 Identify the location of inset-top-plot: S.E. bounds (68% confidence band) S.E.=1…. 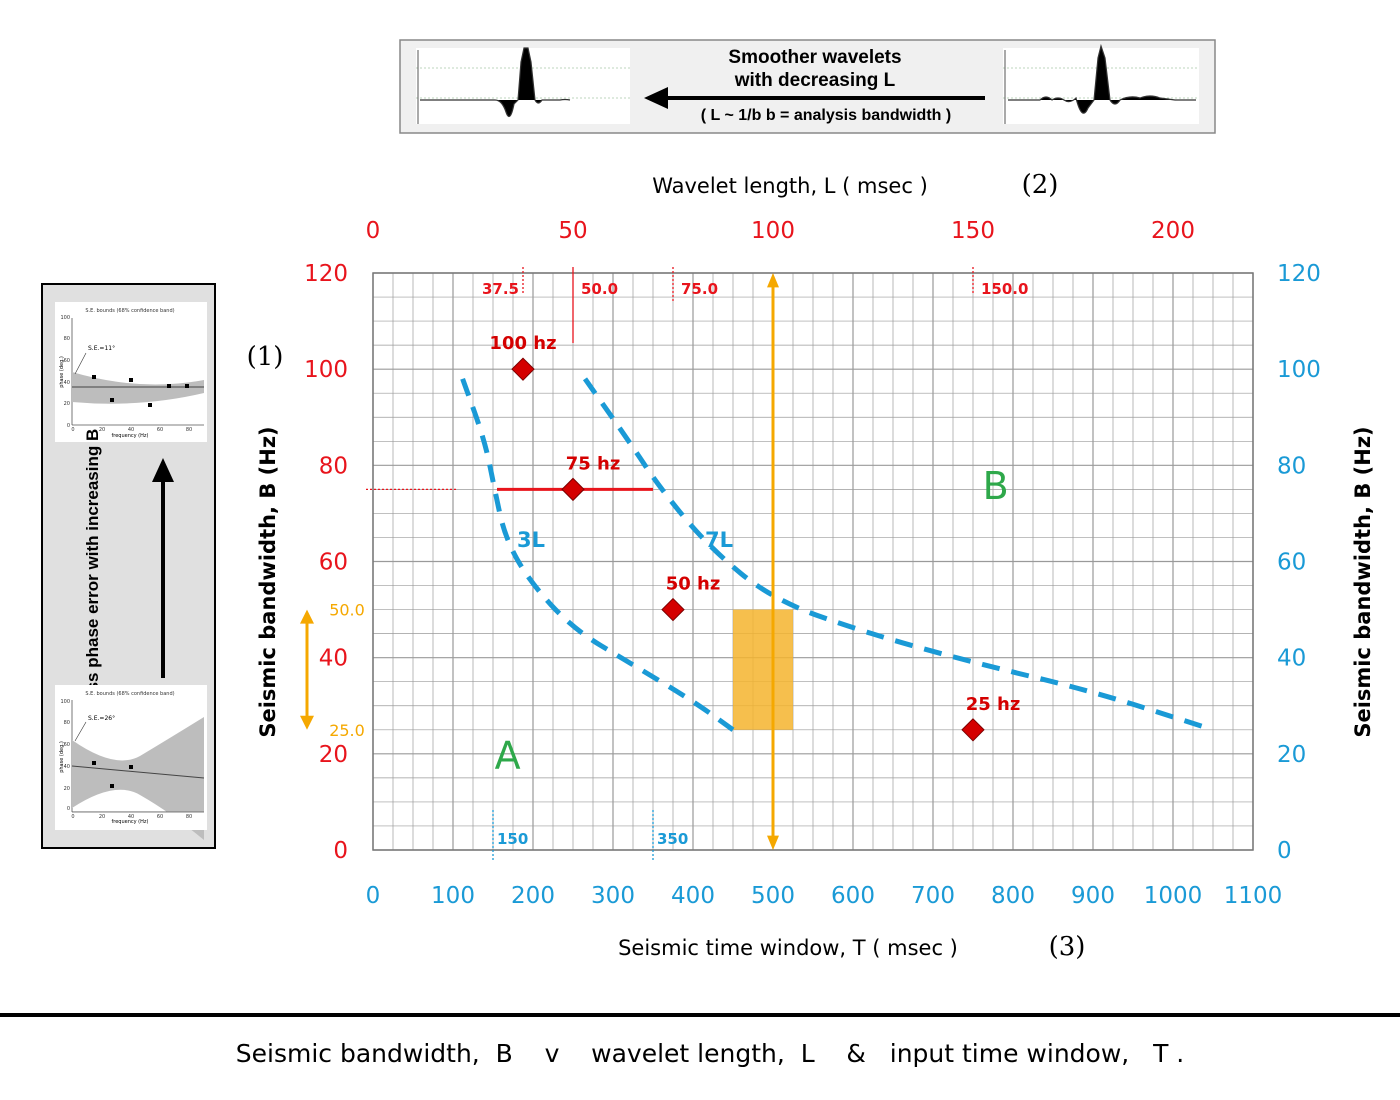
(131, 372).